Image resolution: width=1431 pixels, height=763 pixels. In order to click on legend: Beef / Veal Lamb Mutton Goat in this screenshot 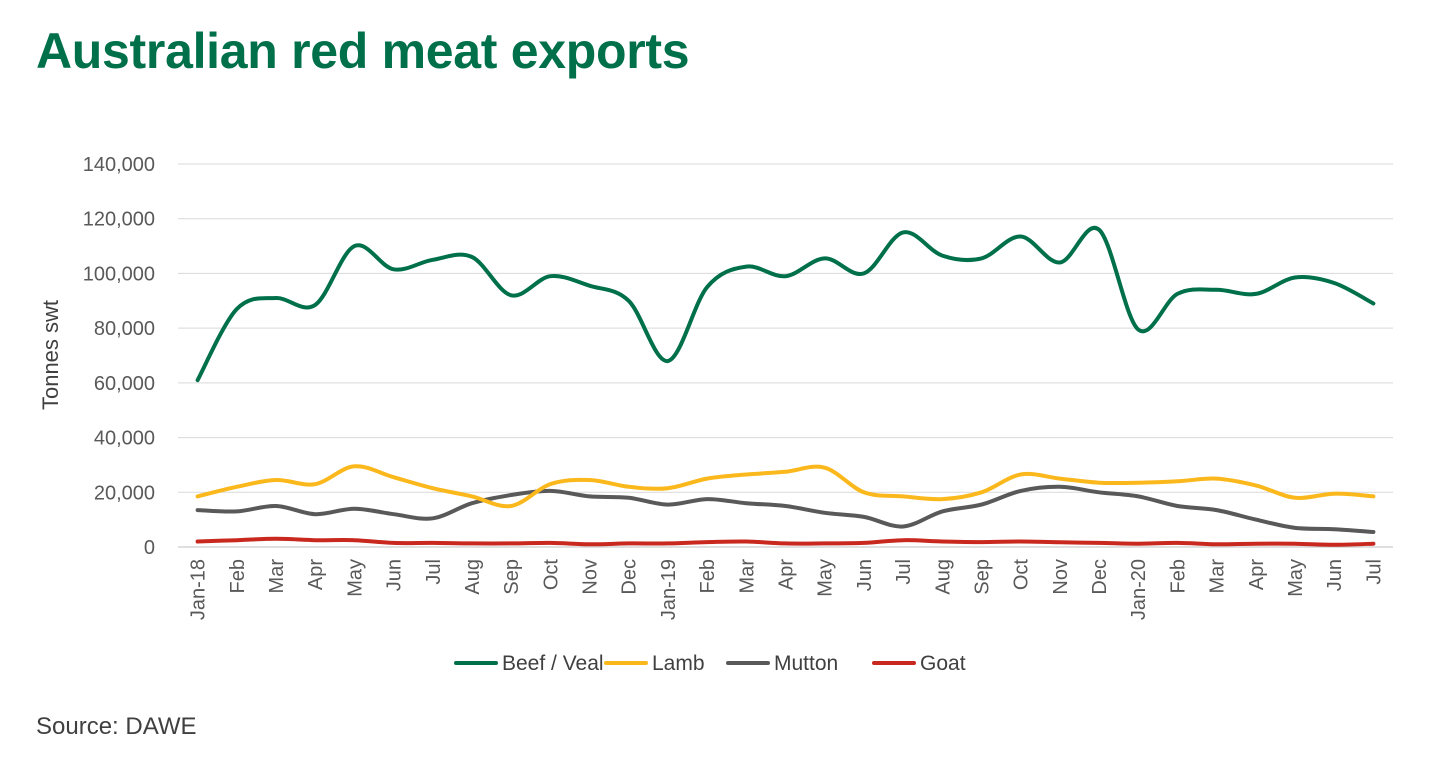, I will do `click(710, 663)`.